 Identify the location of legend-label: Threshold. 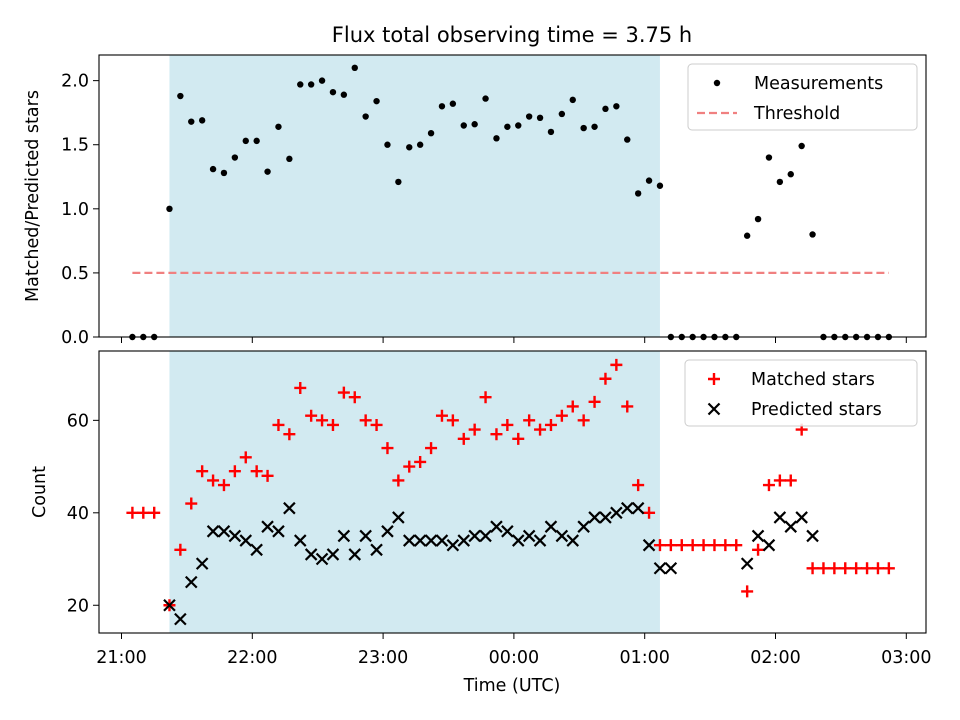
(796, 114).